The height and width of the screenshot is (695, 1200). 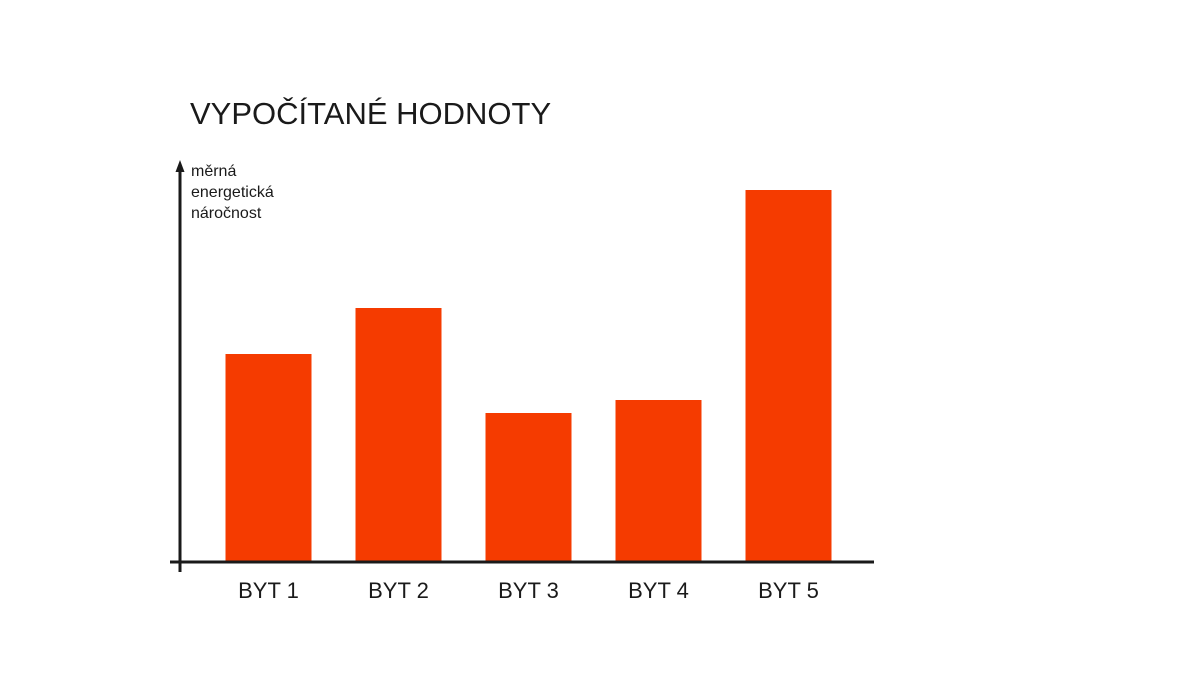 I want to click on x-tick-label-2: BYT 2, so click(x=398, y=590).